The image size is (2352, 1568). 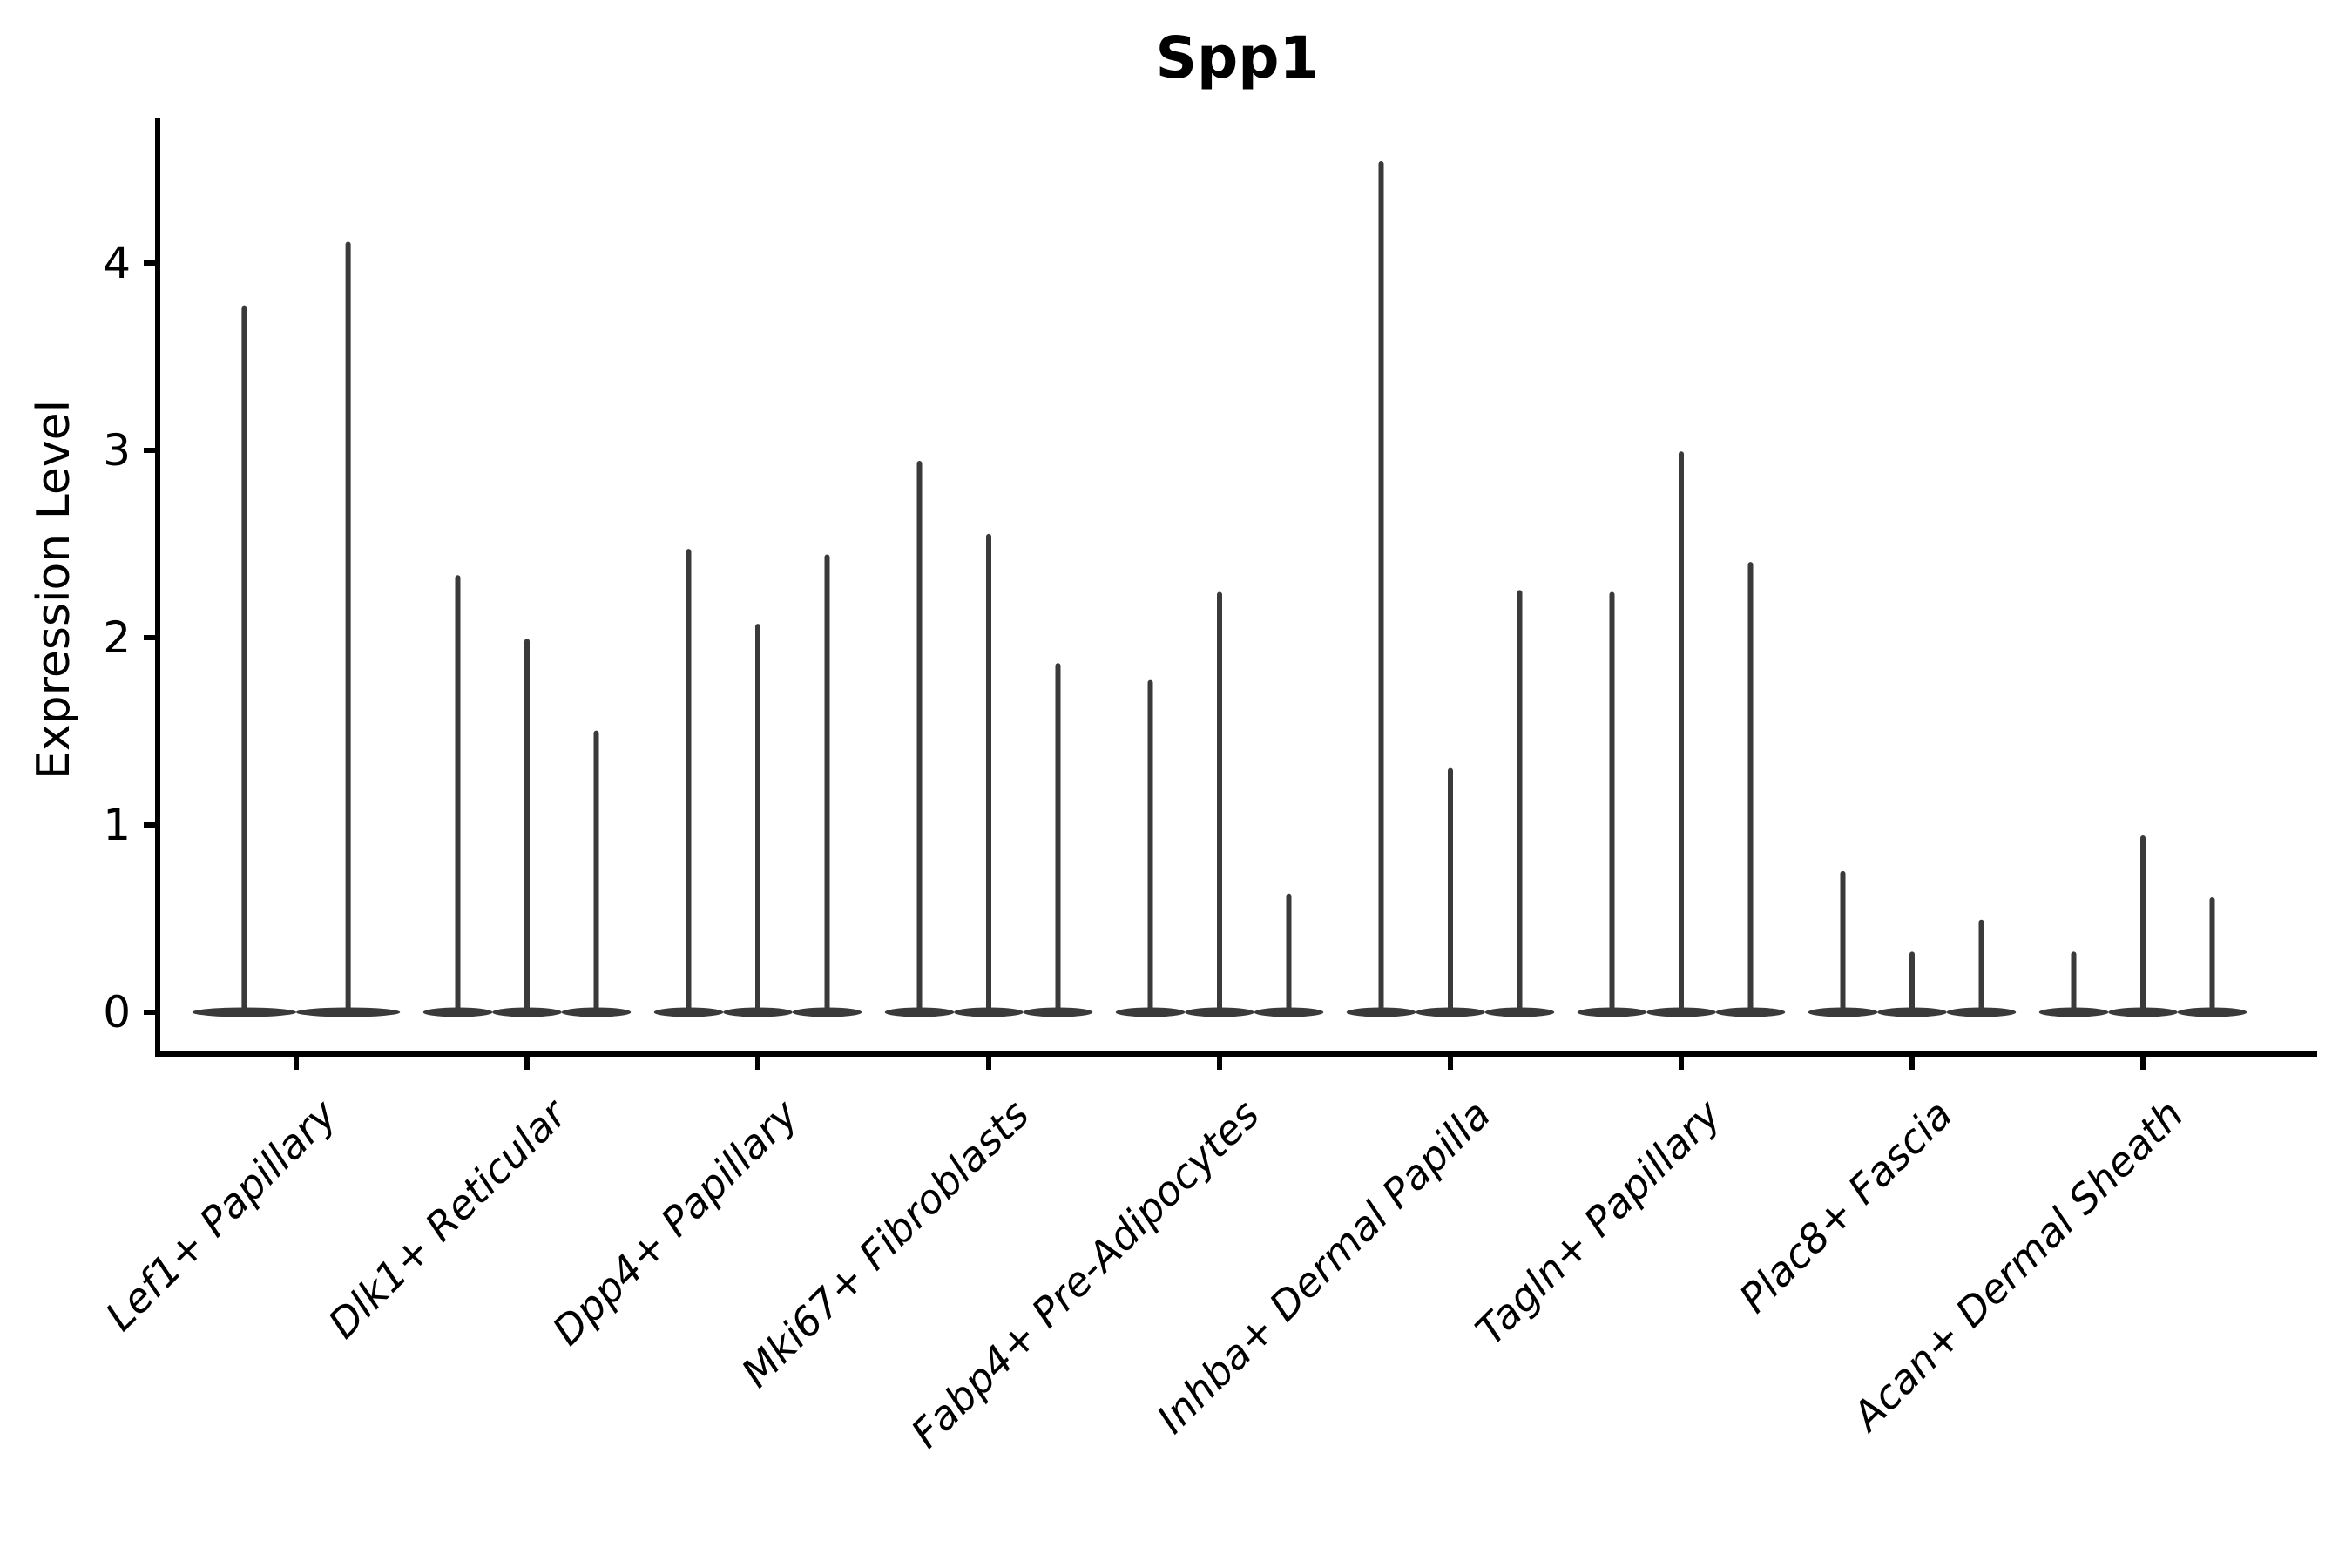 I want to click on y-tick-label-1: 1, so click(x=117, y=825).